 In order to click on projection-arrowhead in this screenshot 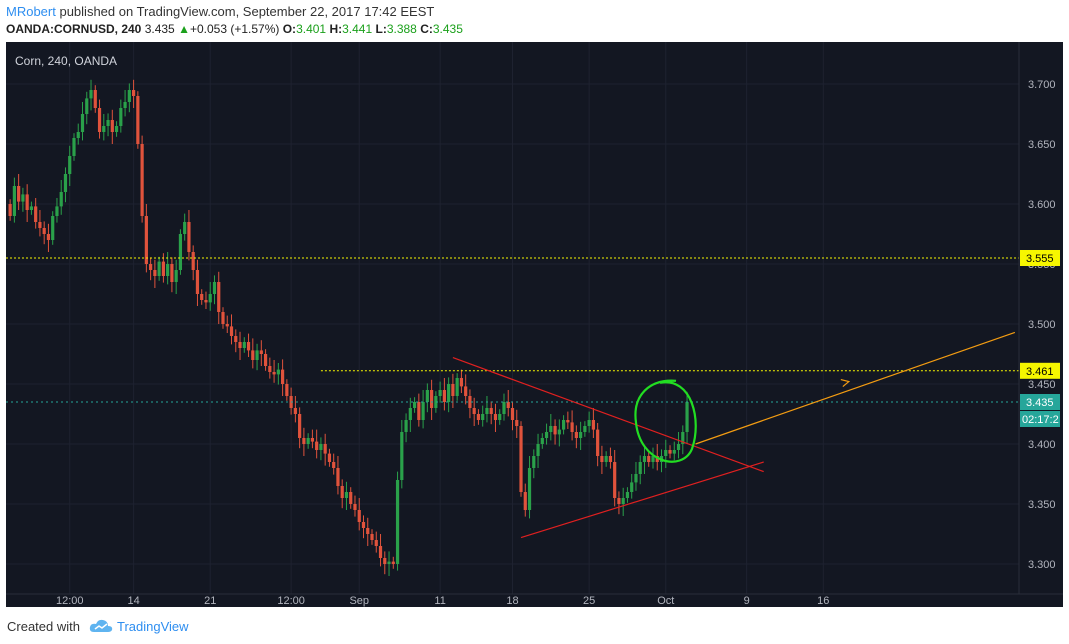, I will do `click(845, 383)`.